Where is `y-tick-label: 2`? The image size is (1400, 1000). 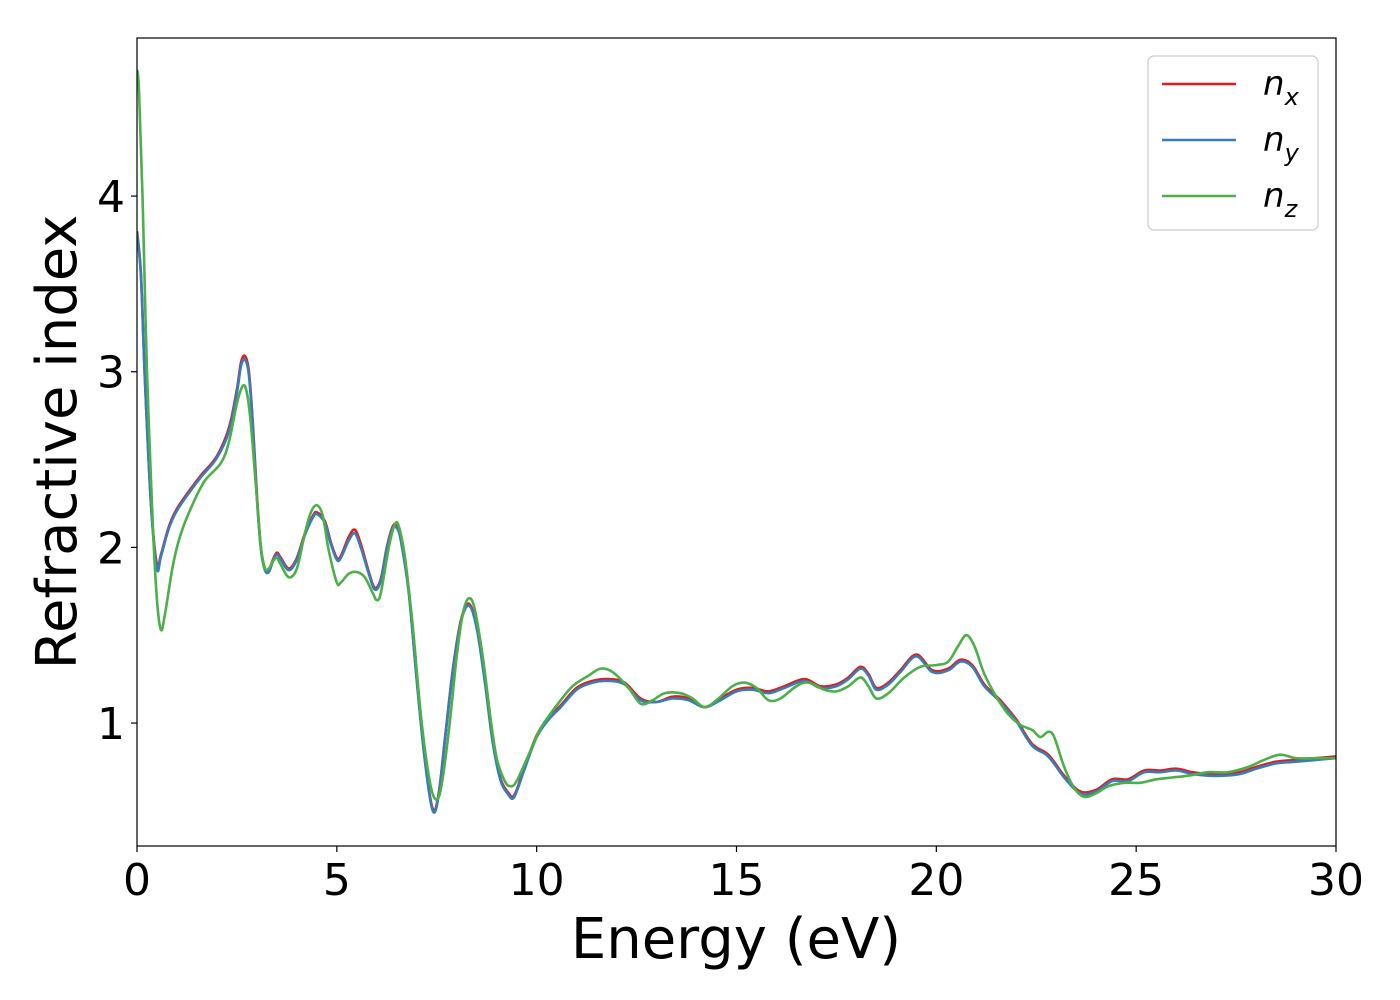
y-tick-label: 2 is located at coordinates (111, 548).